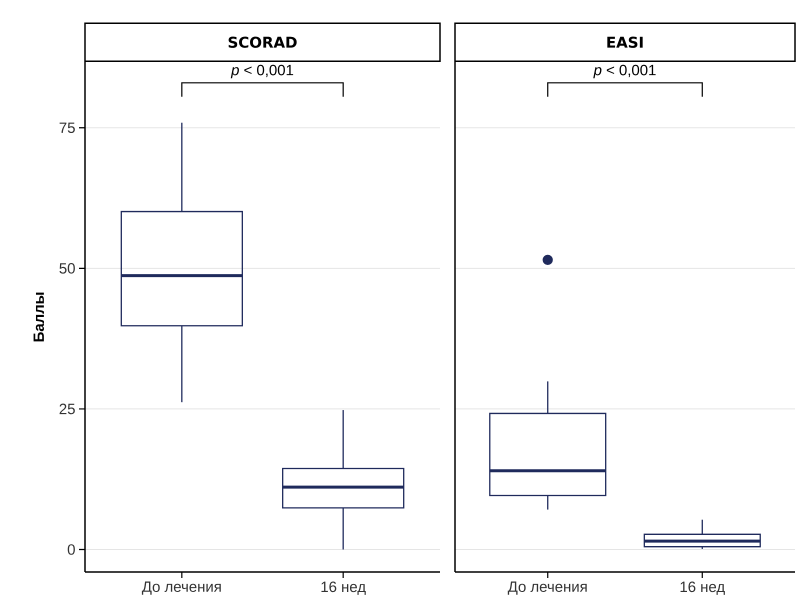 The image size is (802, 611). I want to click on y-axis-title: Баллы, so click(39, 317).